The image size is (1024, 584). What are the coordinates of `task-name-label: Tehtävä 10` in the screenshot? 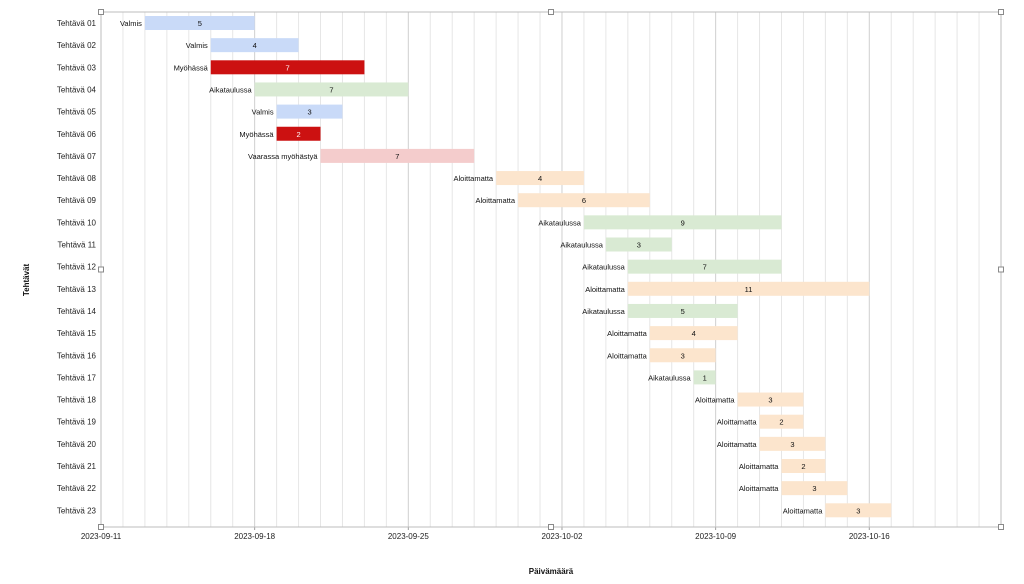 It's located at (77, 222).